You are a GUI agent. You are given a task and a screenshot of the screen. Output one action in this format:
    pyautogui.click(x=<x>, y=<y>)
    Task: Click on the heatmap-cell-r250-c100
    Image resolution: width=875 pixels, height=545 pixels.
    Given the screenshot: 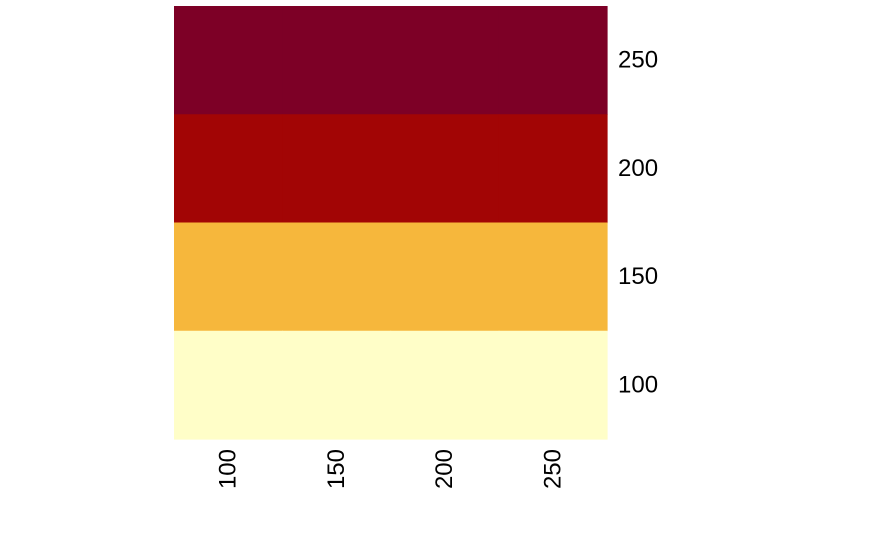 What is the action you would take?
    pyautogui.click(x=228, y=60)
    